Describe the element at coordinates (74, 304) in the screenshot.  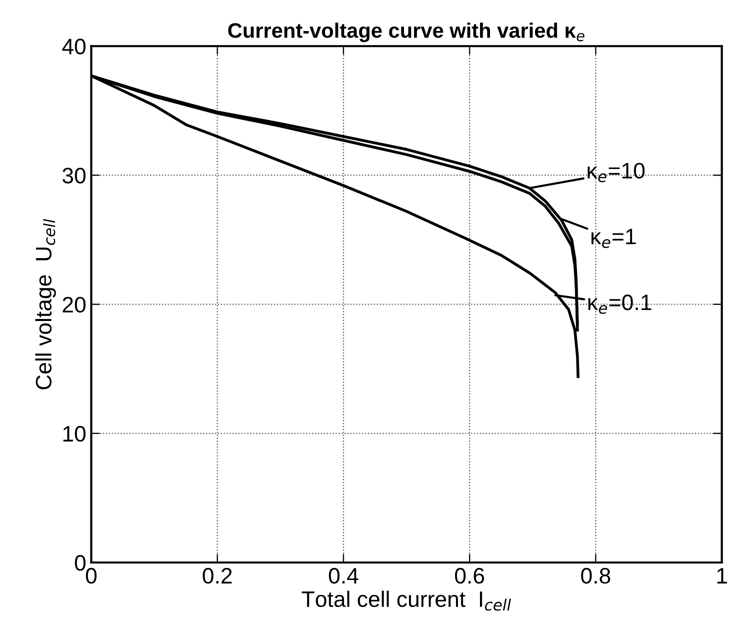
I see `y-tick-label: 20` at that location.